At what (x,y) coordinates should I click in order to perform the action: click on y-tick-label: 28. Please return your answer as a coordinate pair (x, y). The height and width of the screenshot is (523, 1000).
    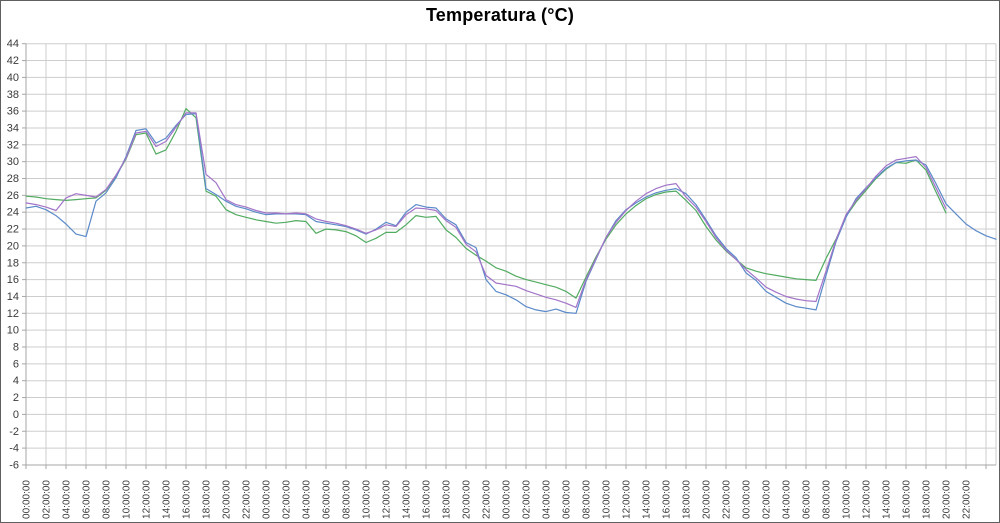
    Looking at the image, I should click on (13, 179).